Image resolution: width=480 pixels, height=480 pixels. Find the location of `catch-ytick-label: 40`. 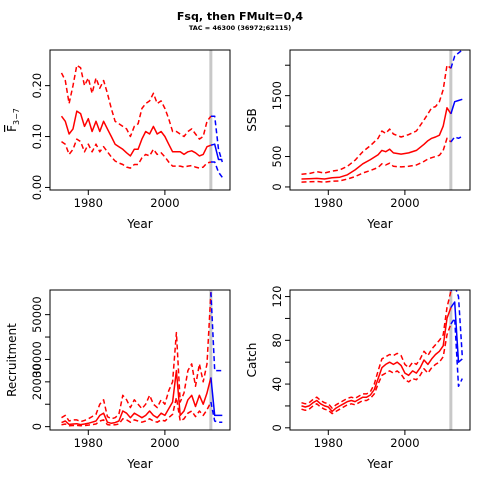

catch-ytick-label: 40 is located at coordinates (277, 384).